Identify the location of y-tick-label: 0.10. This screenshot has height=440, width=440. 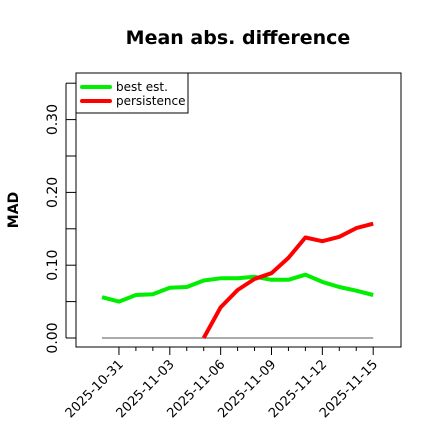
(53, 265).